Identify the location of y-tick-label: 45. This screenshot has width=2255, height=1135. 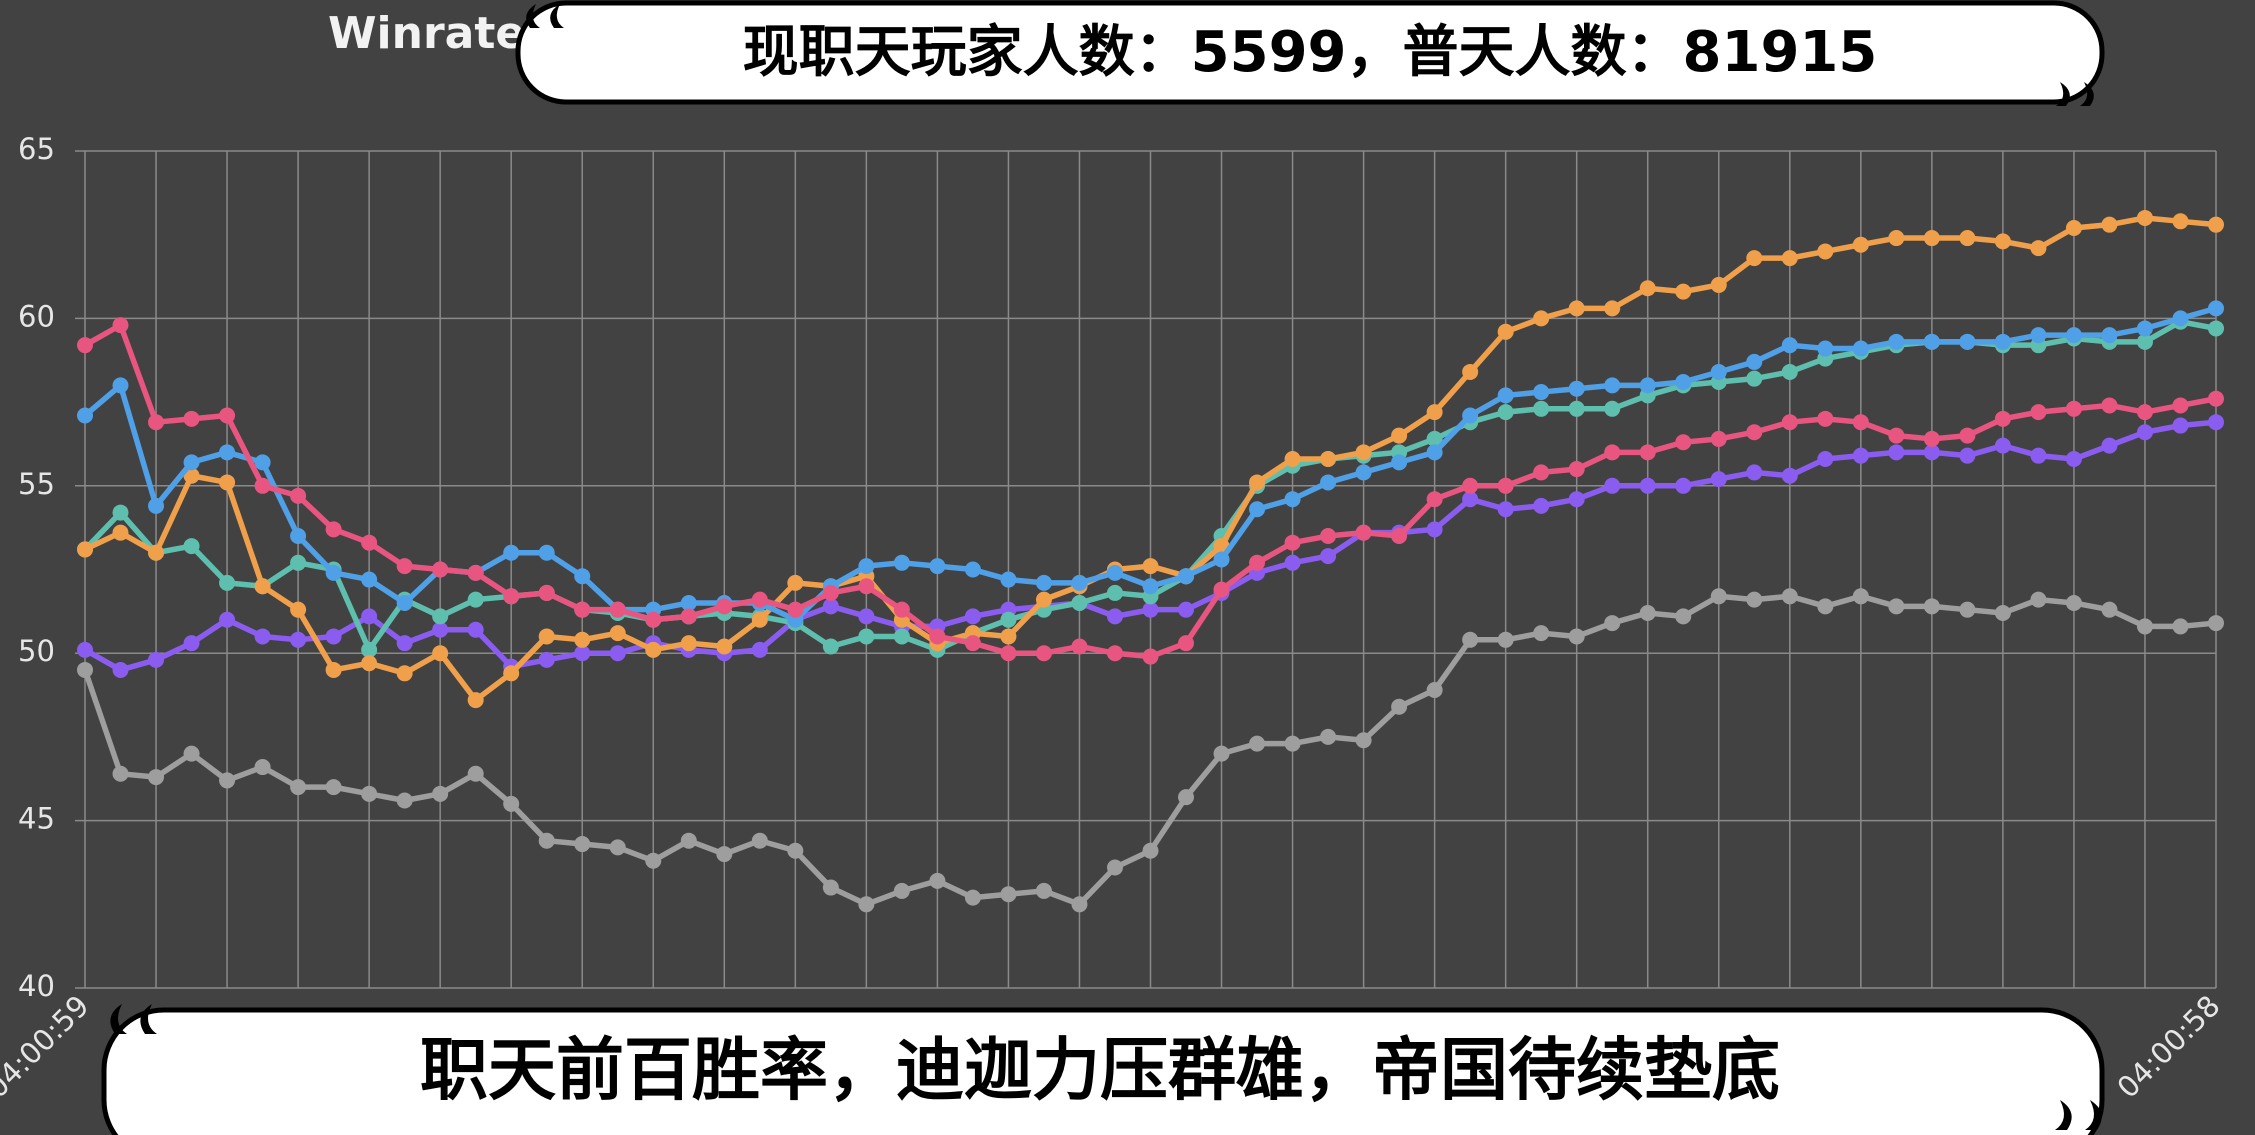
(36, 819).